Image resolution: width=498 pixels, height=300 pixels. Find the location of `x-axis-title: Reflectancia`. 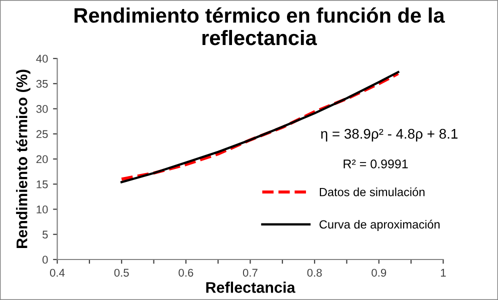

x-axis-title: Reflectancia is located at coordinates (251, 287).